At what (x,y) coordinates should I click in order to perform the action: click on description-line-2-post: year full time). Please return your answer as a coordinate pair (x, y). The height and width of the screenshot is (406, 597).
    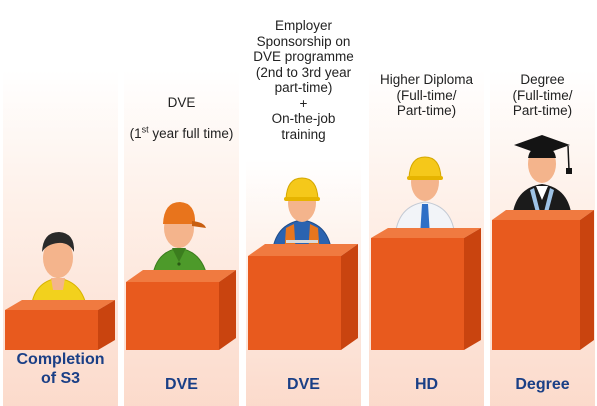
    Looking at the image, I should click on (191, 133).